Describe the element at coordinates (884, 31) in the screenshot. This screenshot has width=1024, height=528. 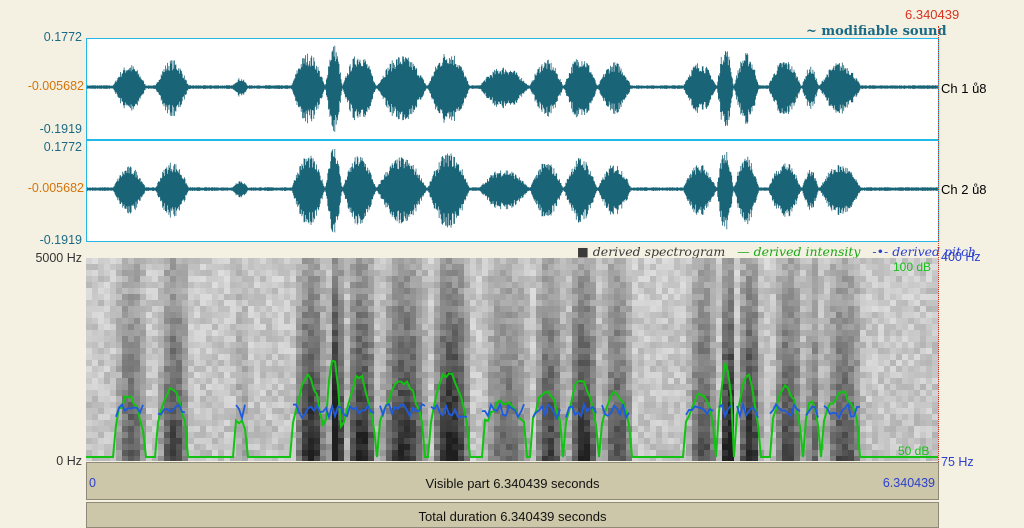
I see `modifiable-sound-text: modifiable sound` at that location.